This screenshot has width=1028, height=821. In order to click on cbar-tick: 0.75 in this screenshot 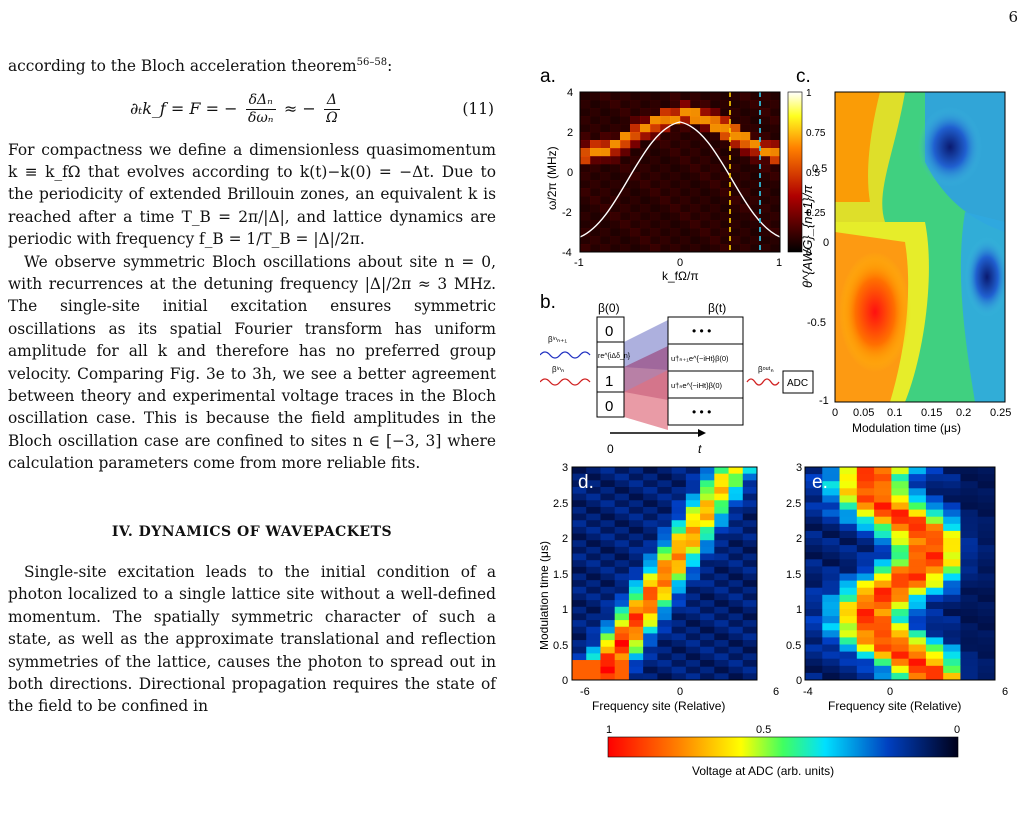, I will do `click(816, 133)`.